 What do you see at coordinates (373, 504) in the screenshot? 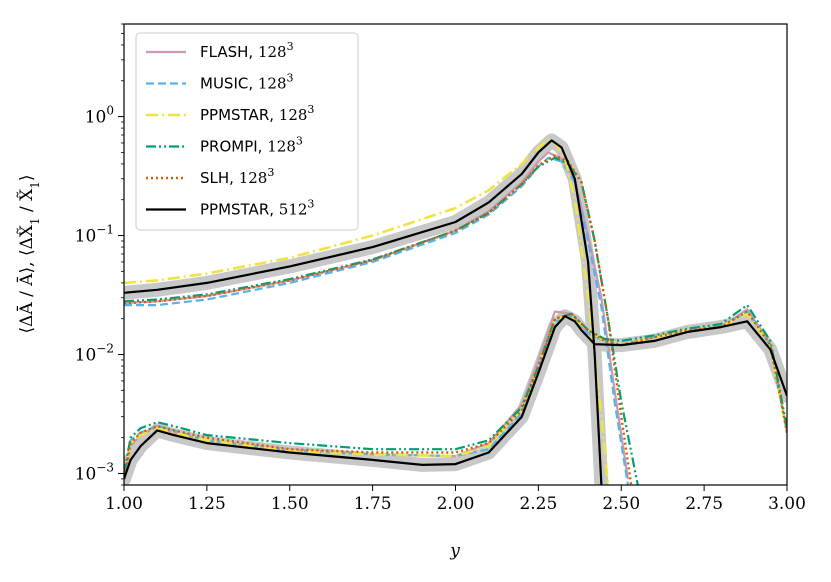
I see `x-tick-label: 1.75` at bounding box center [373, 504].